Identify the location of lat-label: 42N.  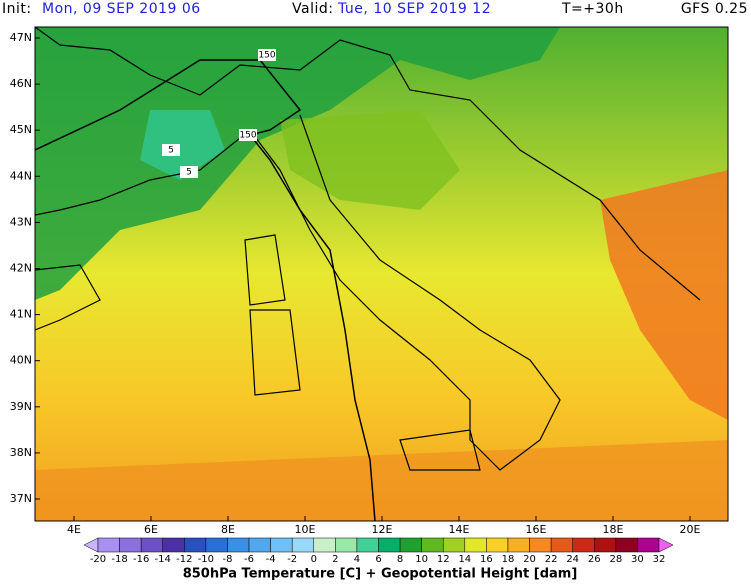
(21, 268).